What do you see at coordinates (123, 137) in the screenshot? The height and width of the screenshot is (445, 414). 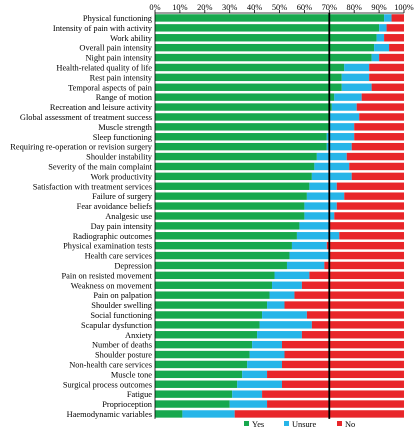 I see `category-label: Sleep functioning` at bounding box center [123, 137].